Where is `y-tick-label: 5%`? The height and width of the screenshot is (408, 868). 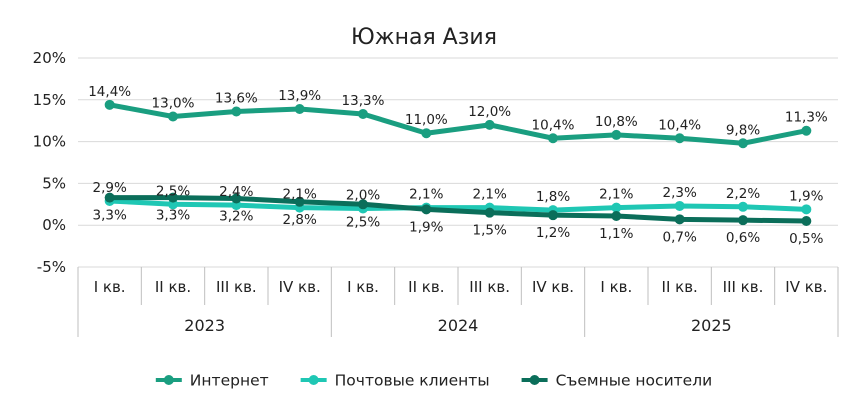 y-tick-label: 5% is located at coordinates (54, 183).